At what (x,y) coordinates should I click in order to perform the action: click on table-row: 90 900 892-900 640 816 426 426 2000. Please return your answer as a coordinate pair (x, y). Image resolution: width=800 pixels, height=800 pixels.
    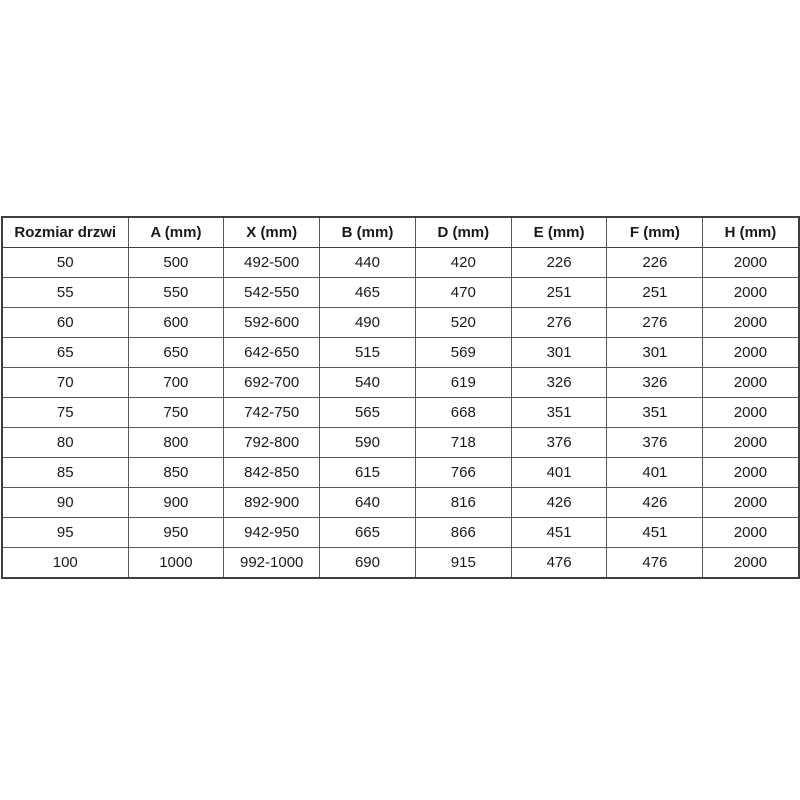
    Looking at the image, I should click on (400, 502).